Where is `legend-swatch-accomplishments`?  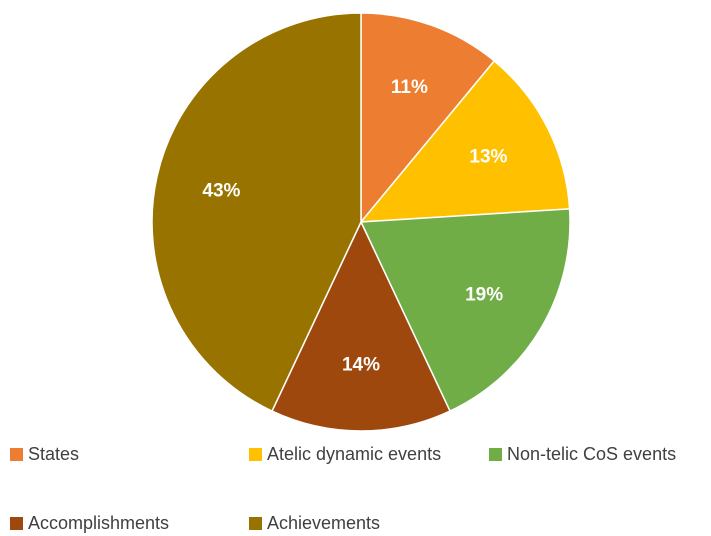
legend-swatch-accomplishments is located at coordinates (16, 523).